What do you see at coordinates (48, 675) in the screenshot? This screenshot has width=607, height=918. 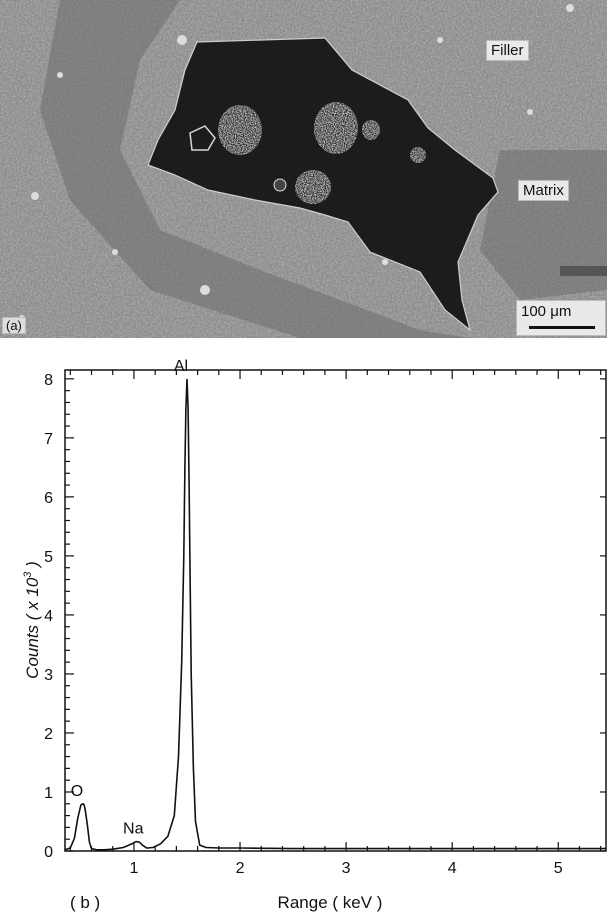 I see `y-tick-label: 3` at bounding box center [48, 675].